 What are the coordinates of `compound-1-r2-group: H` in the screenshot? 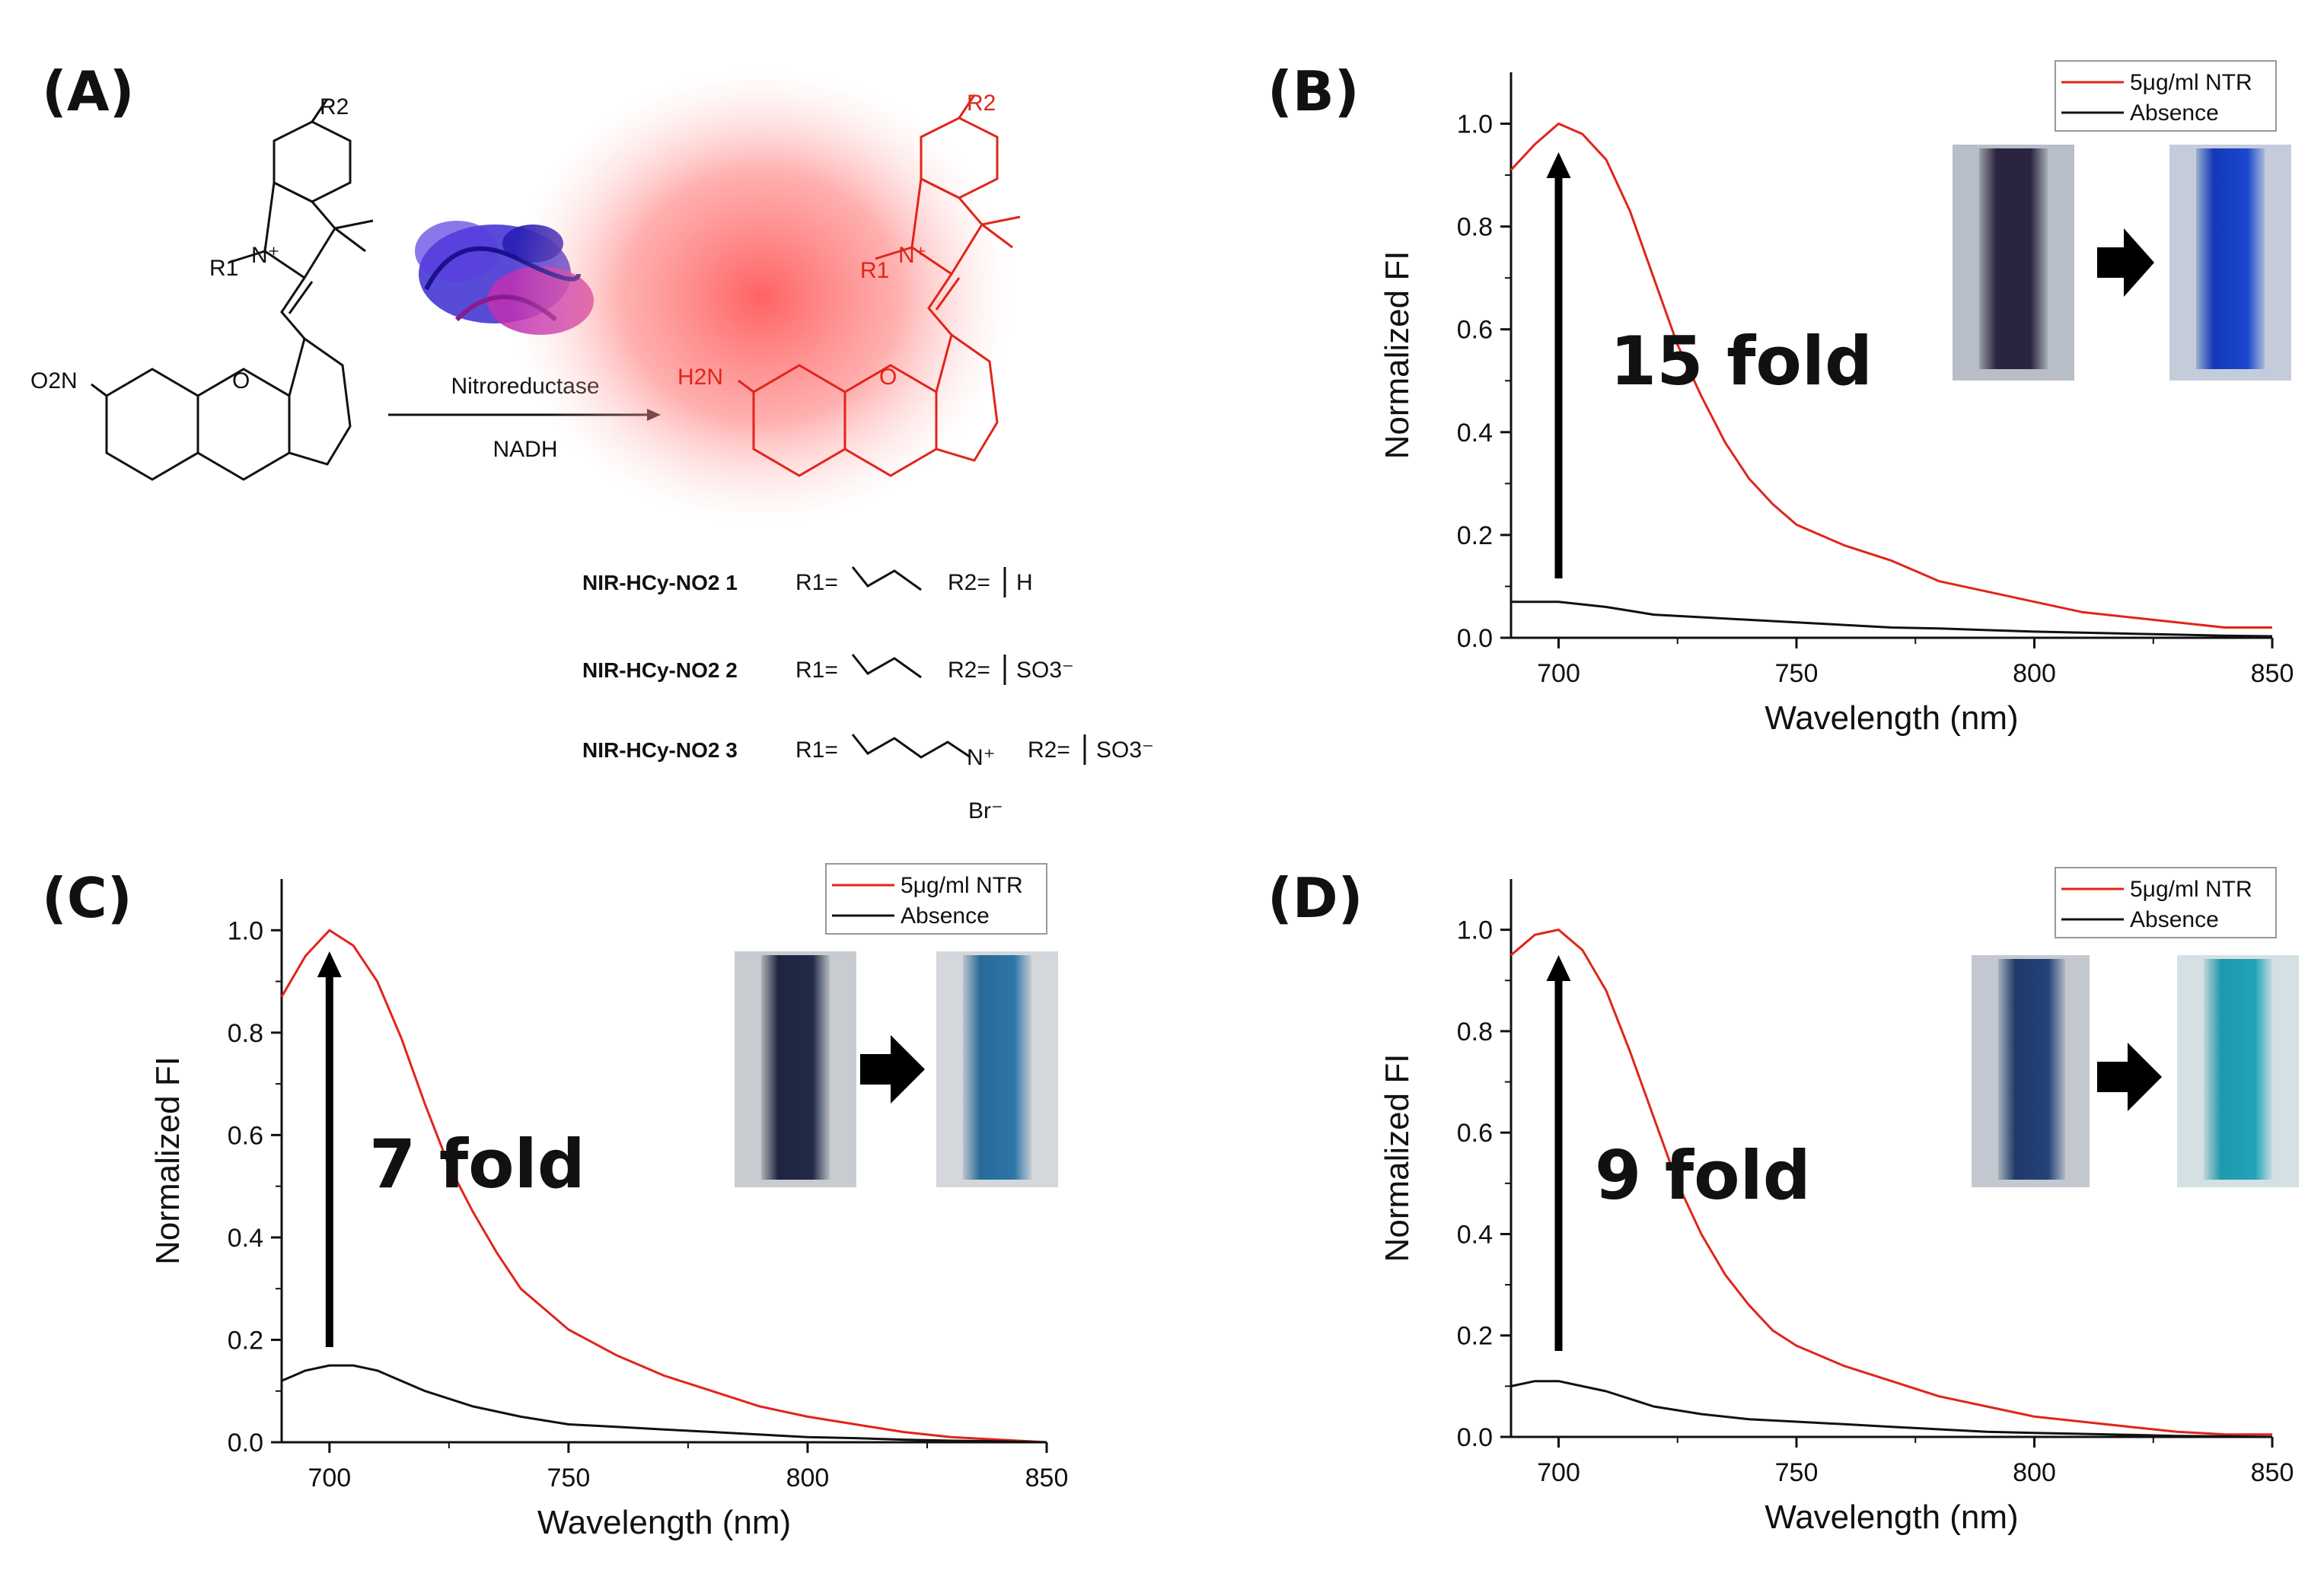 It's located at (1024, 582).